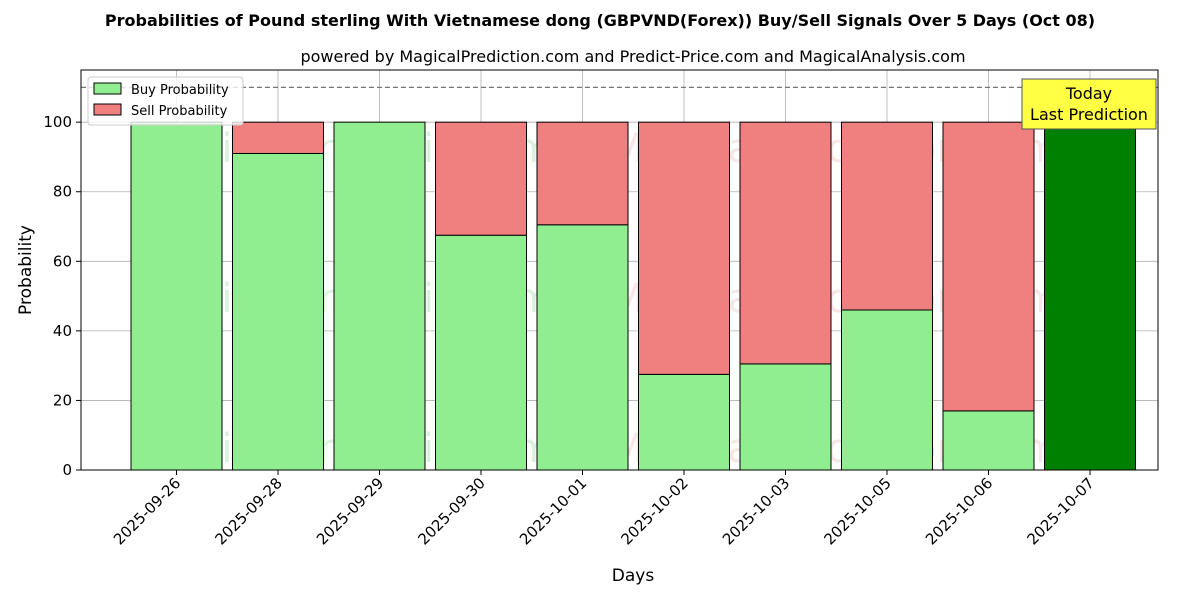 The width and height of the screenshot is (1200, 600). What do you see at coordinates (57, 122) in the screenshot?
I see `y-tick-label: 100` at bounding box center [57, 122].